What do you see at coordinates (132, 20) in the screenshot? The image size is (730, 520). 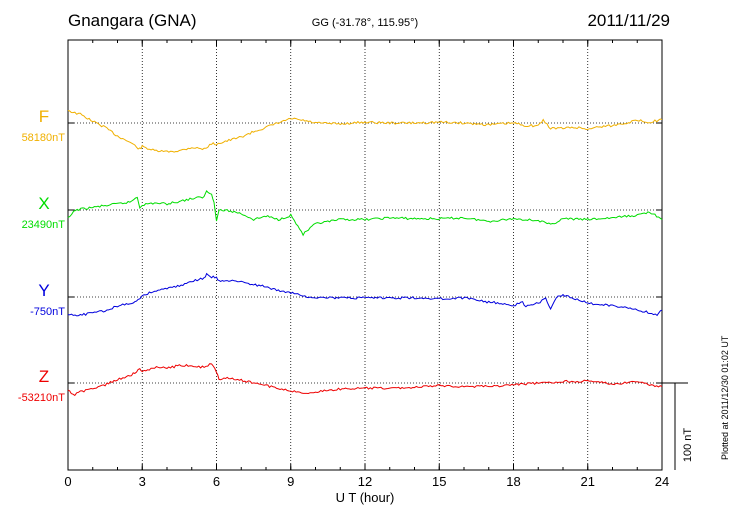 I see `station-title: Gnangara (GNA)` at bounding box center [132, 20].